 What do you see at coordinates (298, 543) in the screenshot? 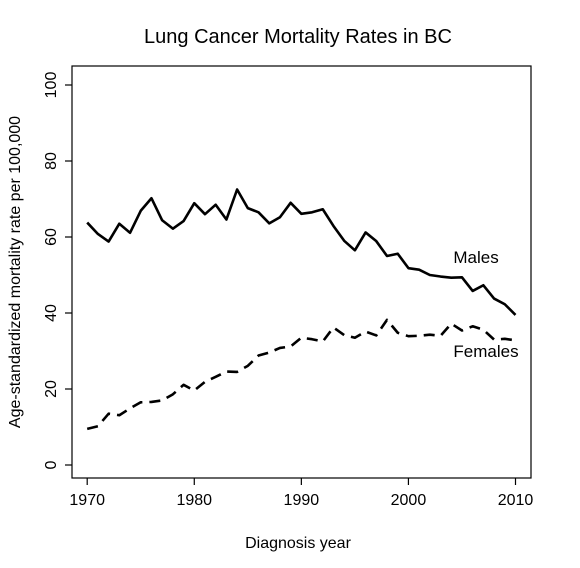
I see `x-axis-label: Diagnosis year` at bounding box center [298, 543].